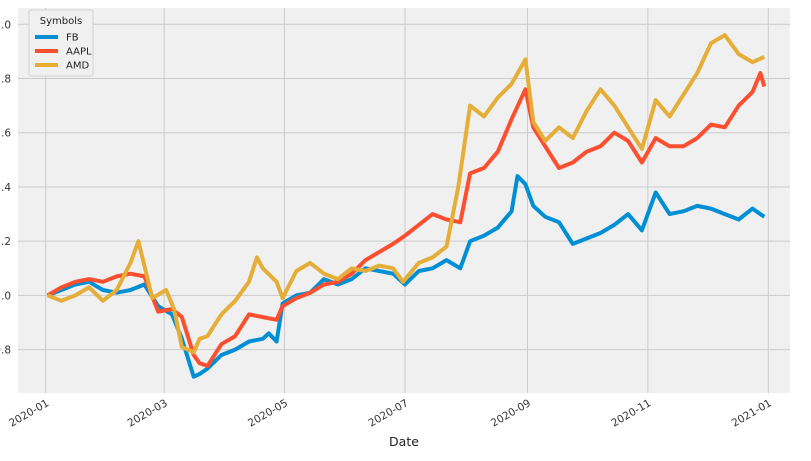  What do you see at coordinates (5, 242) in the screenshot?
I see `y-tick-label: 1.2` at bounding box center [5, 242].